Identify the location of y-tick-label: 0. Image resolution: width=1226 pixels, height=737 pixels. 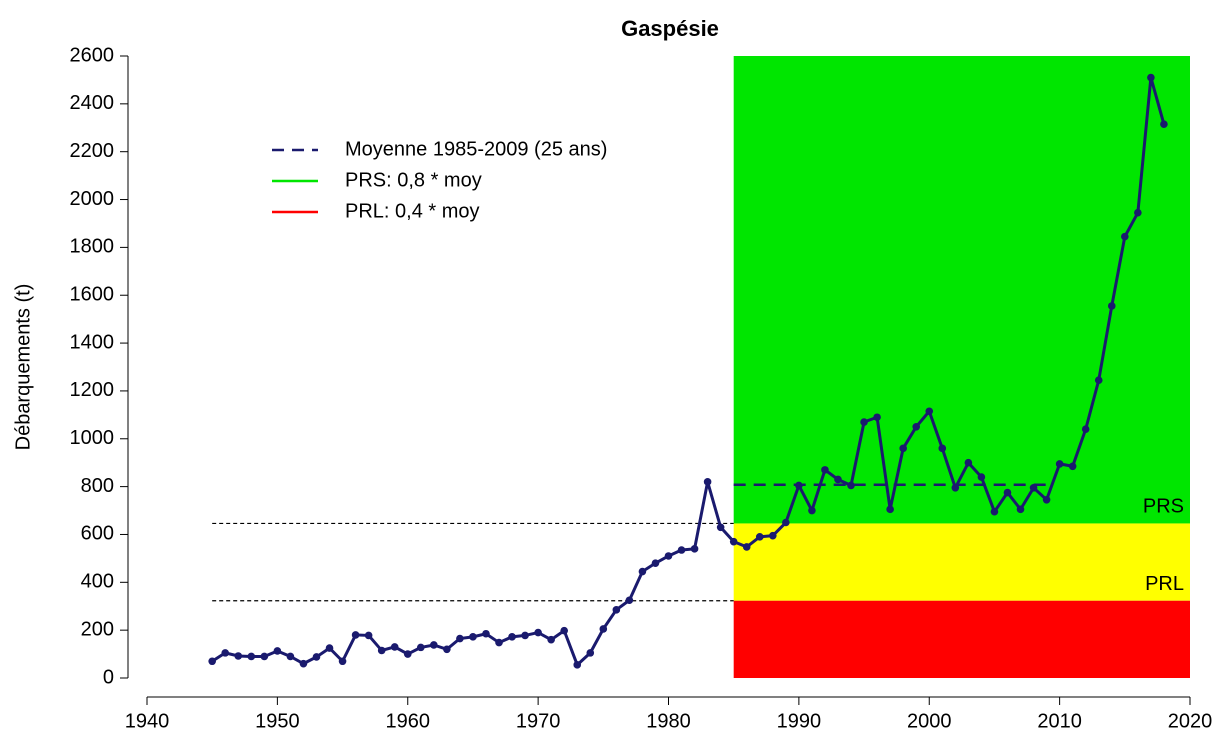
(108, 677).